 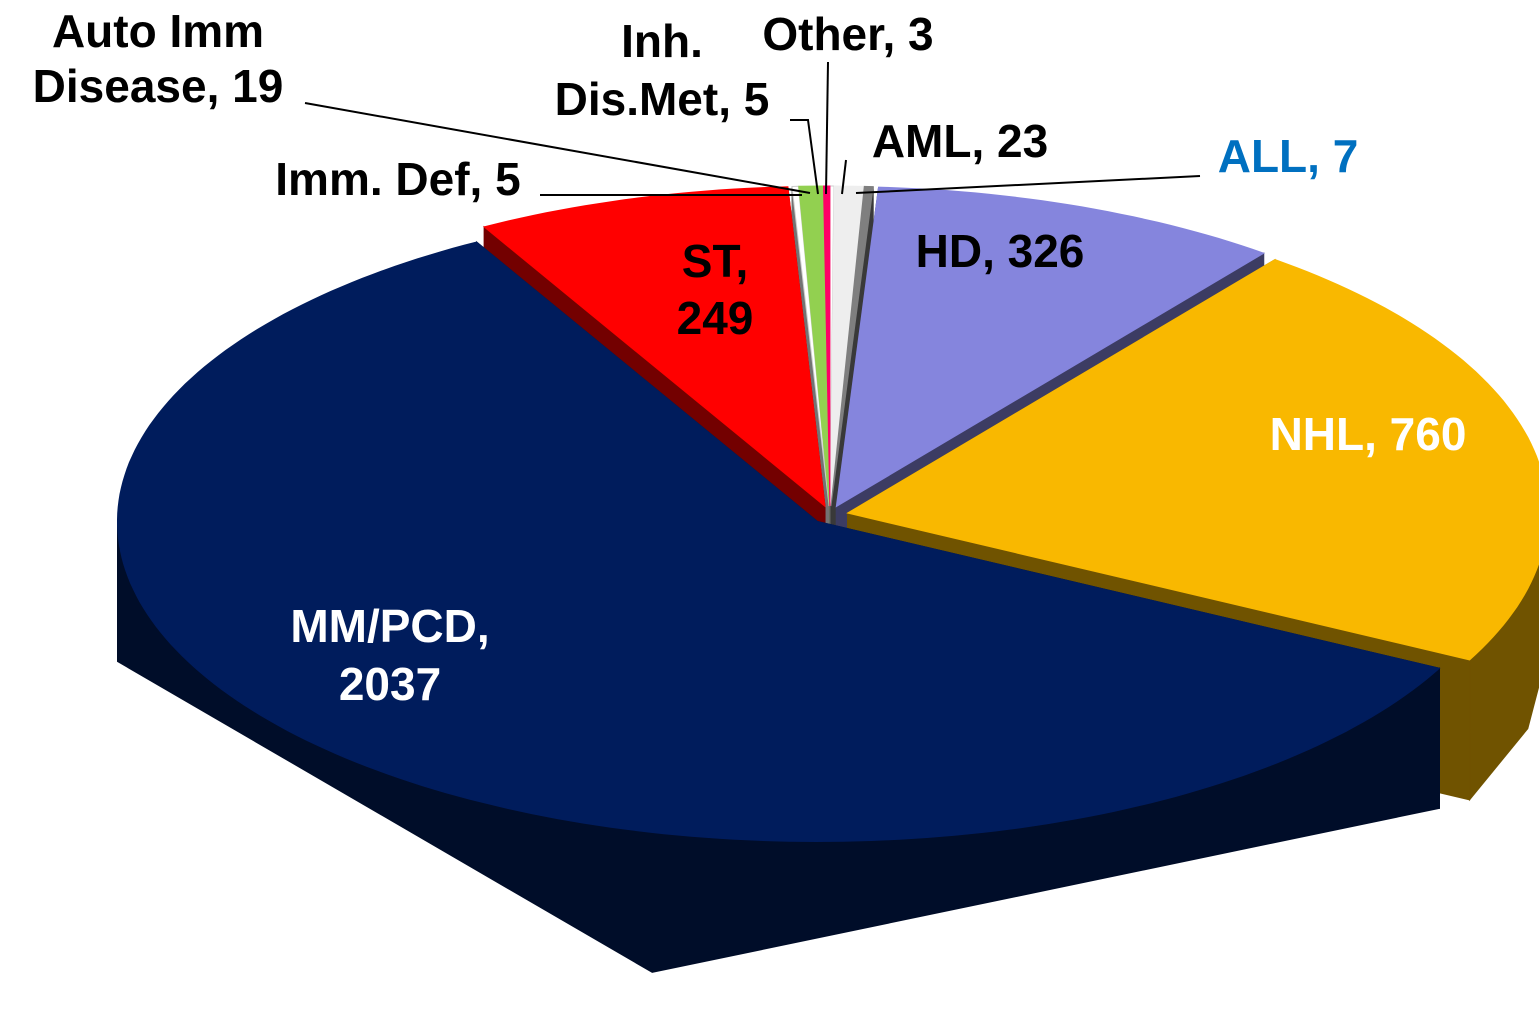 What do you see at coordinates (662, 41) in the screenshot?
I see `data-label: Inh.` at bounding box center [662, 41].